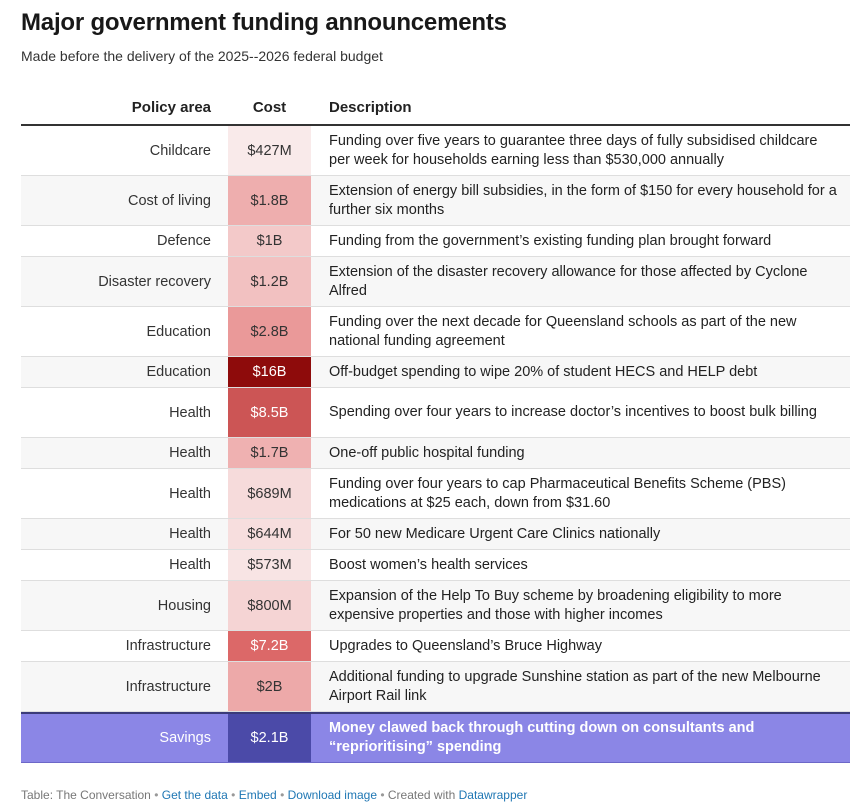 The width and height of the screenshot is (859, 812). Describe the element at coordinates (269, 107) in the screenshot. I see `column-header-cost: Cost` at that location.